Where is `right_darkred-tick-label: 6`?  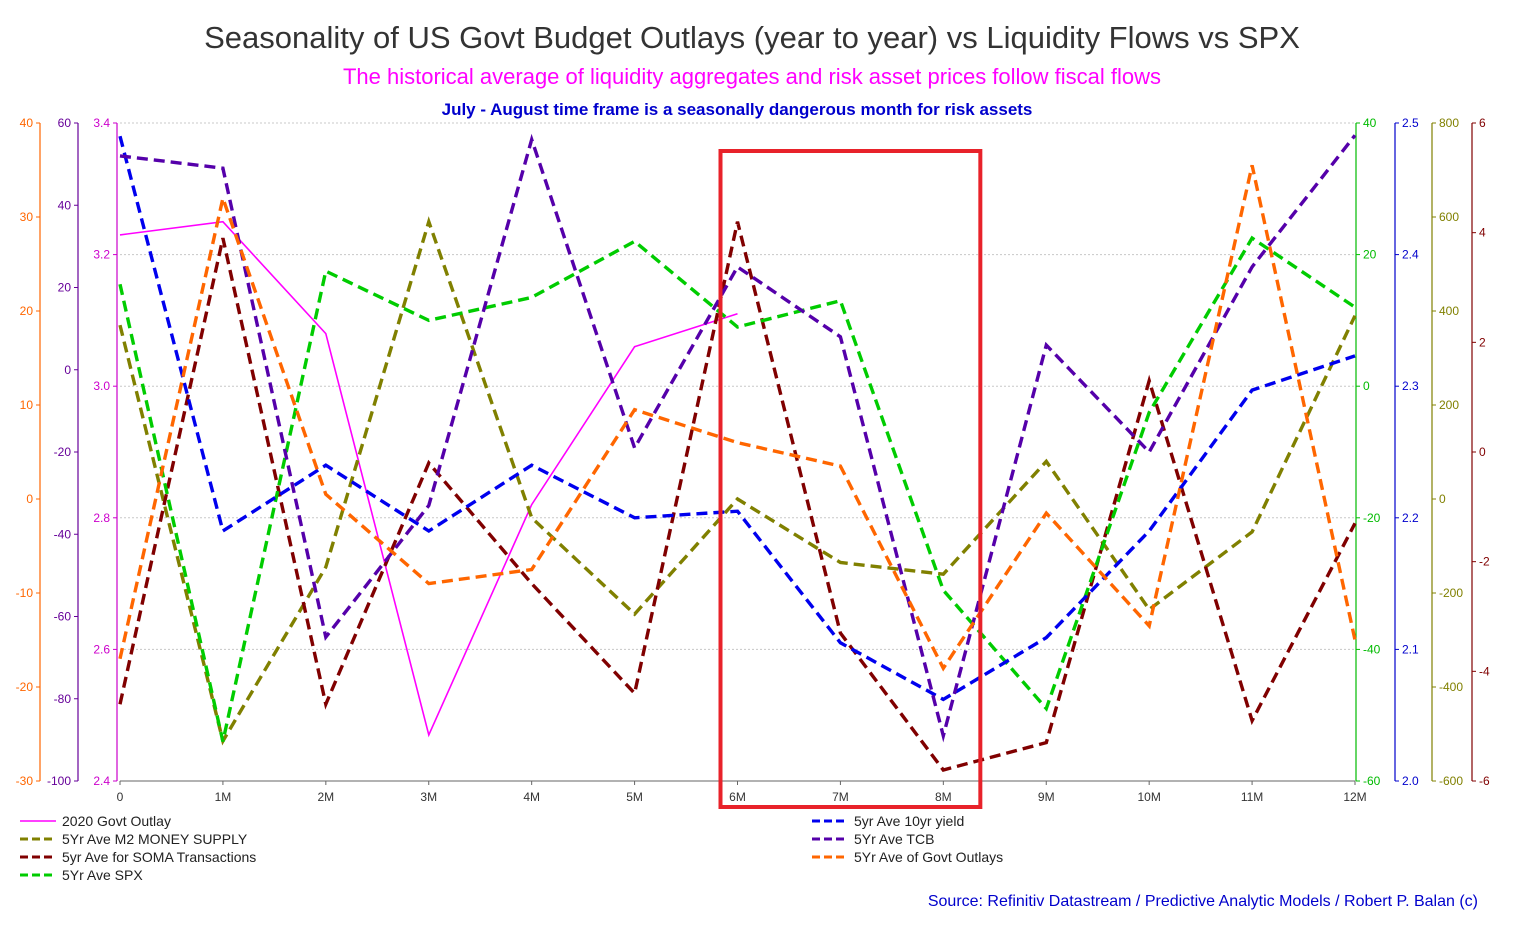
right_darkred-tick-label: 6 is located at coordinates (1482, 123).